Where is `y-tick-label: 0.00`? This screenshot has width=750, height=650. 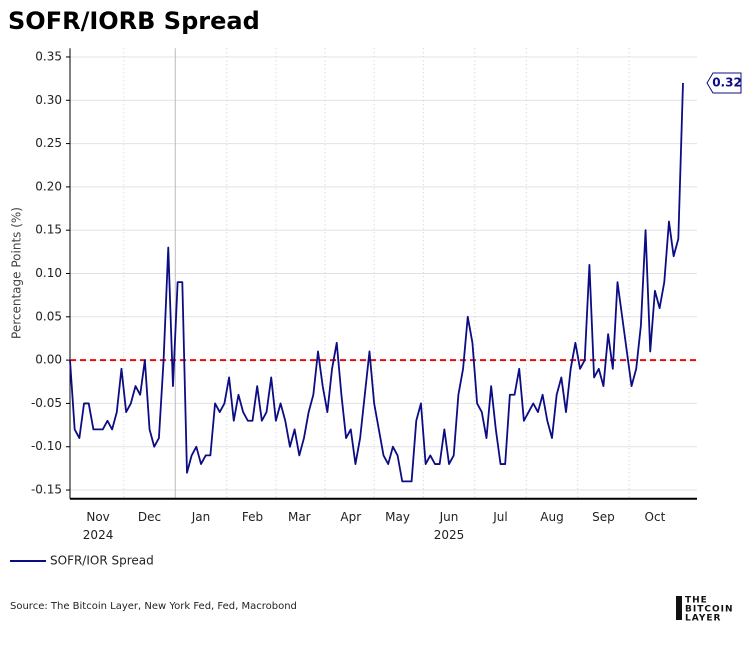 y-tick-label: 0.00 is located at coordinates (48, 360).